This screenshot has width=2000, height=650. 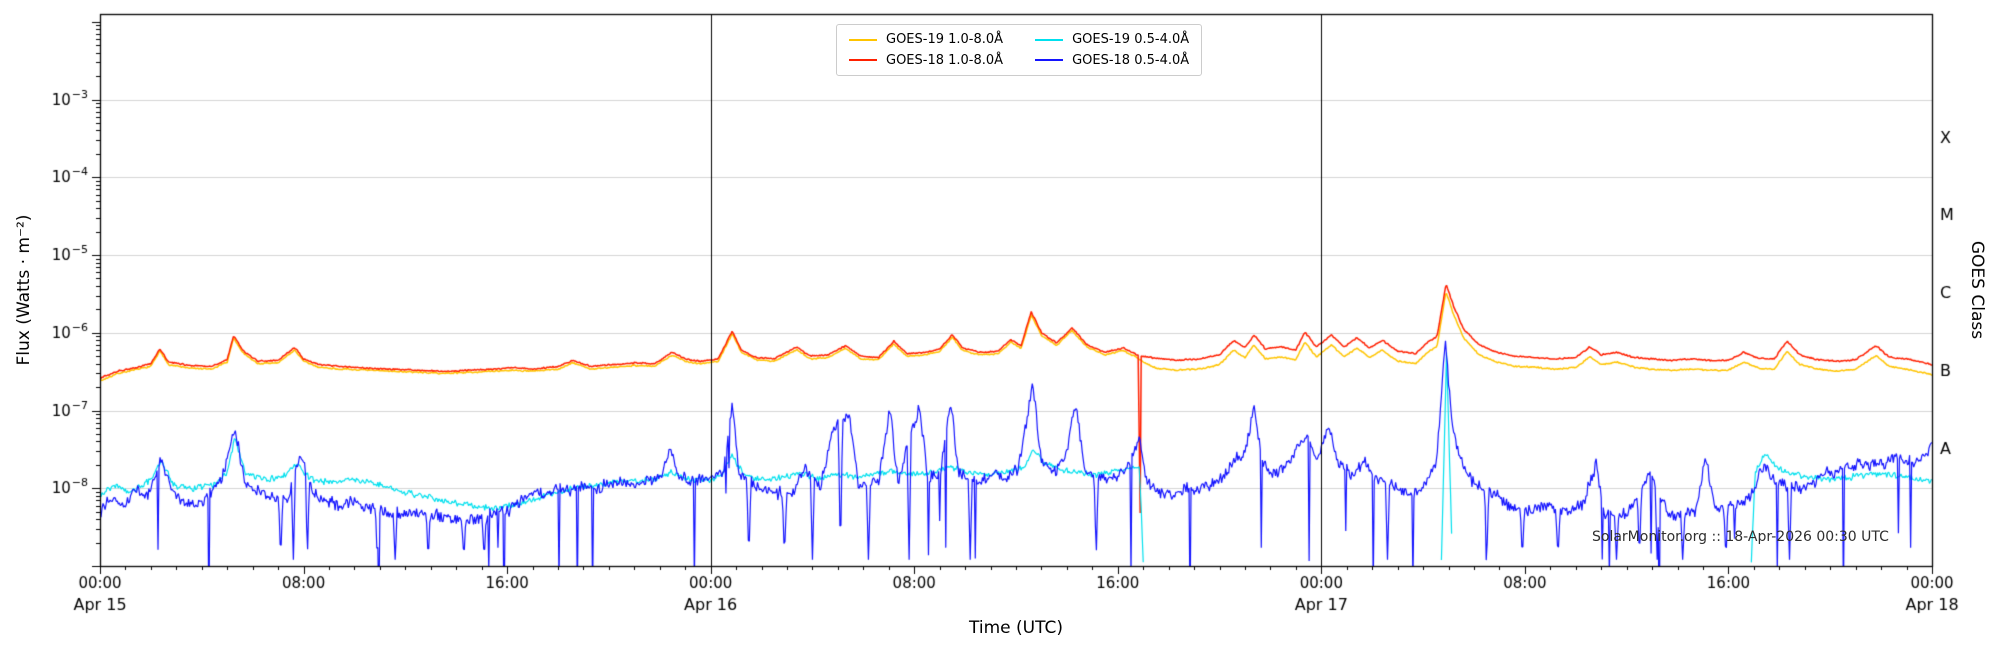 I want to click on legend-label: GOES-18 0.5-4.0Å, so click(x=1131, y=60).